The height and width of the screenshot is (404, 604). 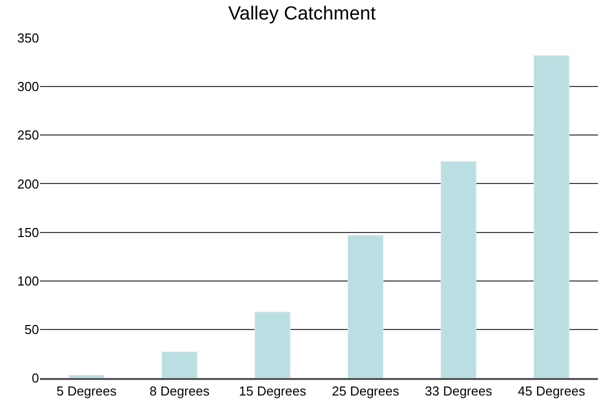 I want to click on y-tick-label: 0, so click(x=35, y=378).